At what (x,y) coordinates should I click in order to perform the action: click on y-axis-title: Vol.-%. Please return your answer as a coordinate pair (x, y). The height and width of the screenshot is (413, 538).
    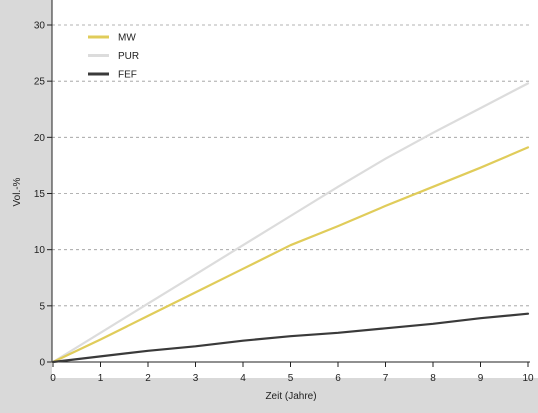
    Looking at the image, I should click on (17, 191).